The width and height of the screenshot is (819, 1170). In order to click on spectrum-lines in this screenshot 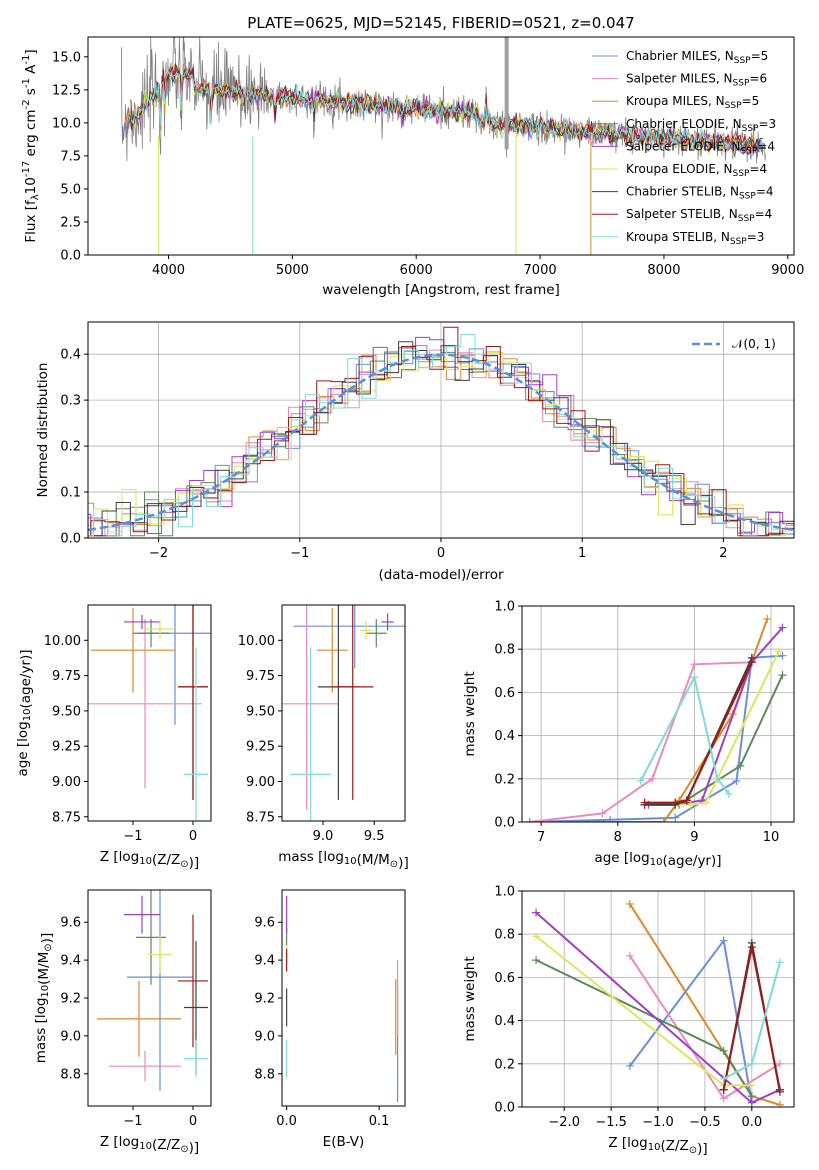, I will do `click(443, 146)`.